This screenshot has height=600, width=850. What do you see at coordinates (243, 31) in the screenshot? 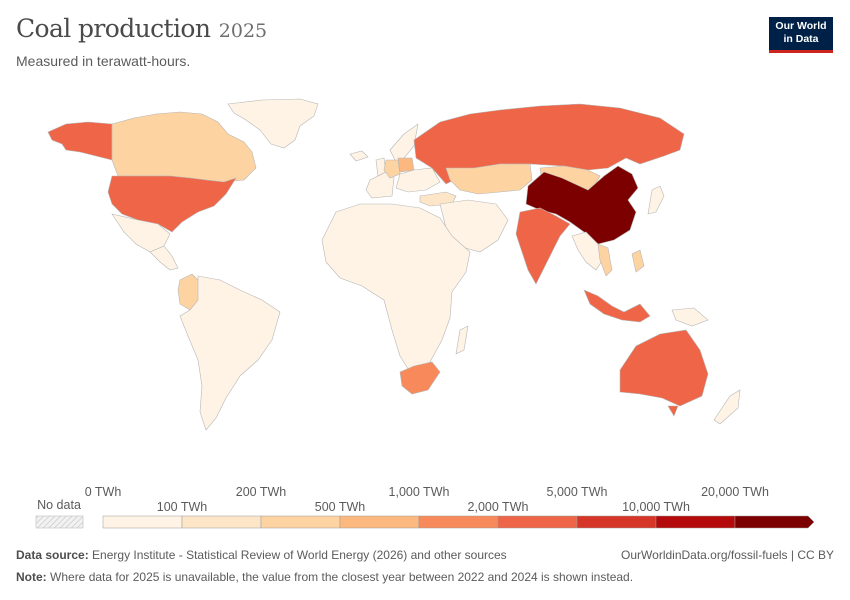
I see `title-year: 2025` at bounding box center [243, 31].